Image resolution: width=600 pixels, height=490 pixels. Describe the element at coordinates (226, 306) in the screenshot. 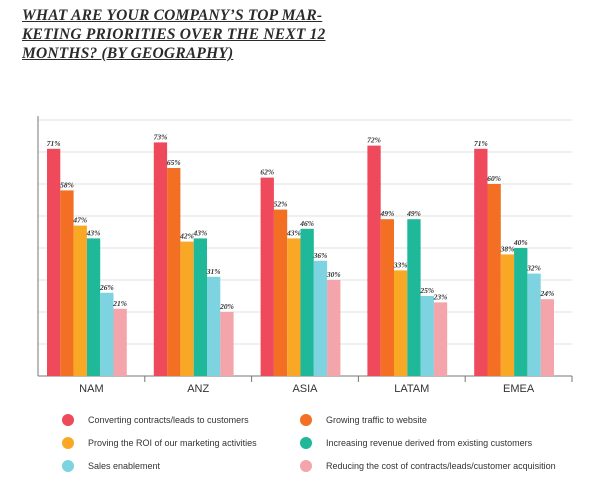

I see `data-label: 20%` at that location.